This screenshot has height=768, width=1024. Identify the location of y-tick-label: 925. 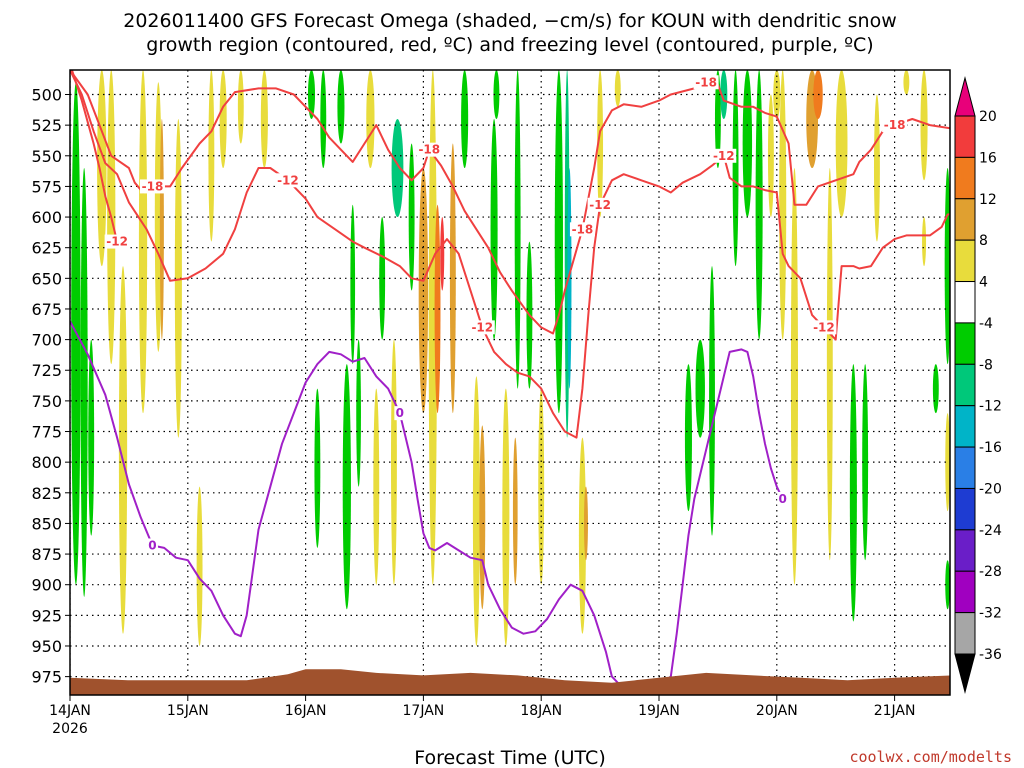
(46, 615).